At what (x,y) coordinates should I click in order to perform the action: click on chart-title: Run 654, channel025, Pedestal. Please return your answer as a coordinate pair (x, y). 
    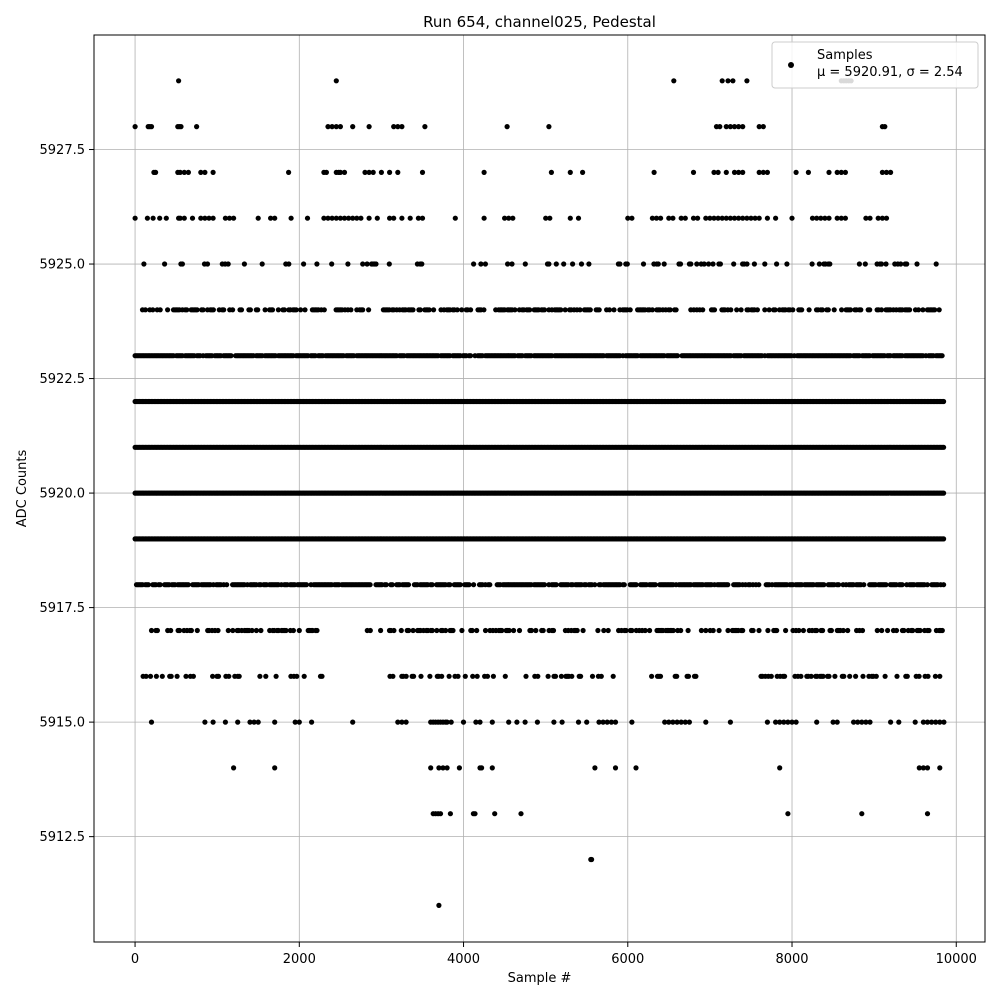
    Looking at the image, I should click on (539, 22).